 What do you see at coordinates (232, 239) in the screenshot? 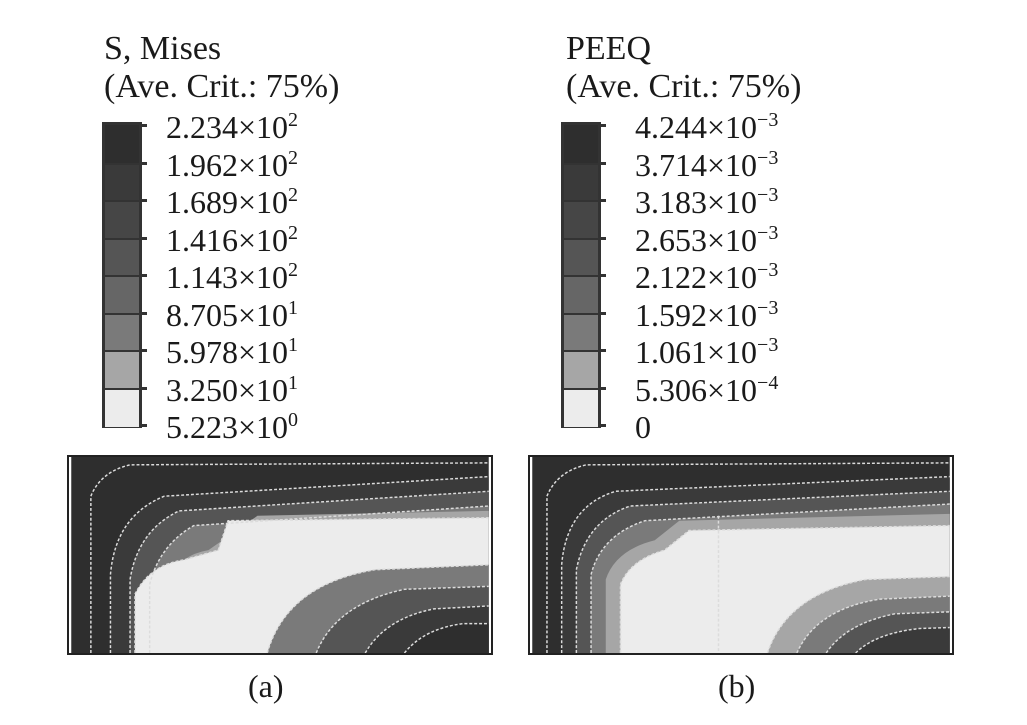
I see `legend-value-label: 1.416×10²` at bounding box center [232, 239].